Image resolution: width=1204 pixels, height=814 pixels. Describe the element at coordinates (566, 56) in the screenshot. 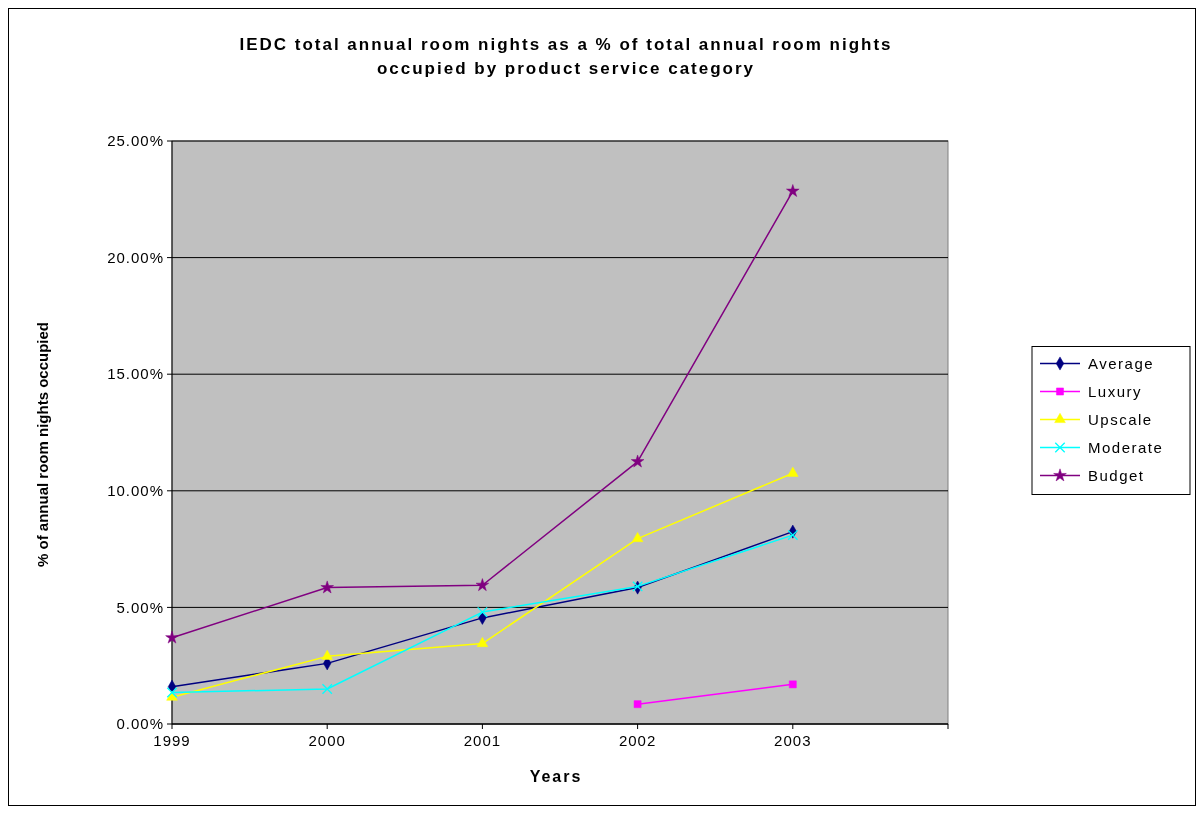

I see `chart-title: IEDC total annual room nights as a % of total annual room nights occupied by product service category` at that location.